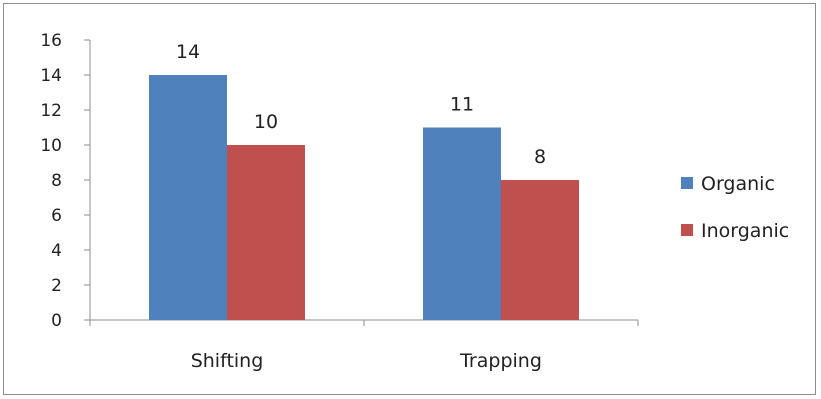 This screenshot has width=821, height=399. I want to click on x-category-label: Shifting, so click(227, 361).